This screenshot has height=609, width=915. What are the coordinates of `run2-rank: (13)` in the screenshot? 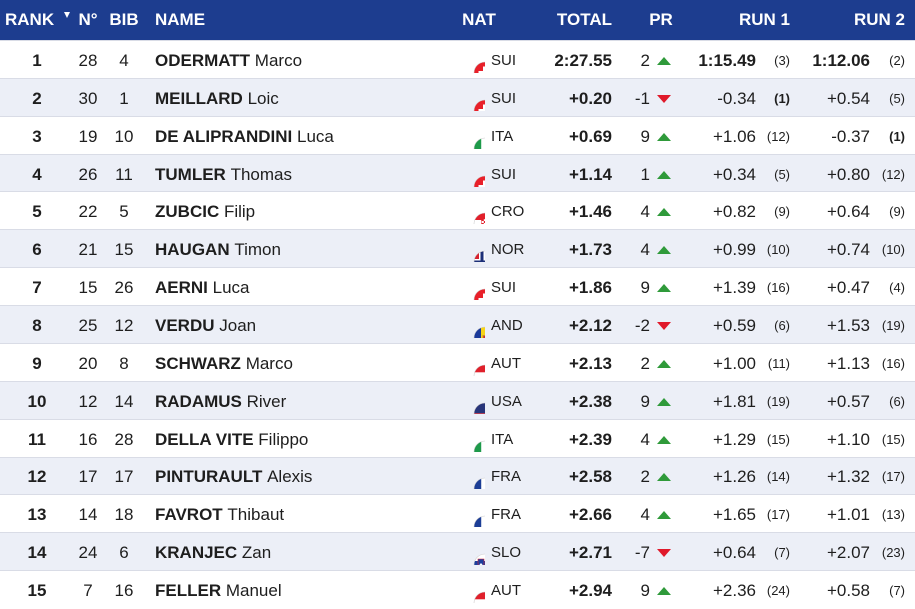 It's located at (893, 515).